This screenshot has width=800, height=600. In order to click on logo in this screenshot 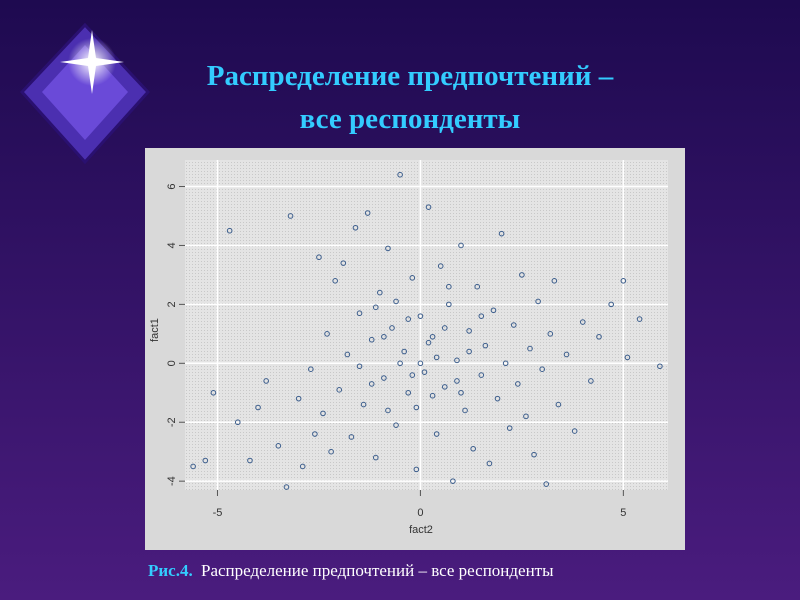, I will do `click(85, 93)`.